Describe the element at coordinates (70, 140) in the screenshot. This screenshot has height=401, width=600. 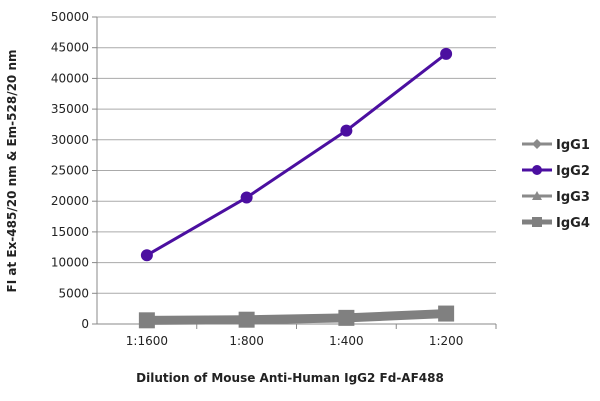
I see `y-tick-label: 30000` at that location.